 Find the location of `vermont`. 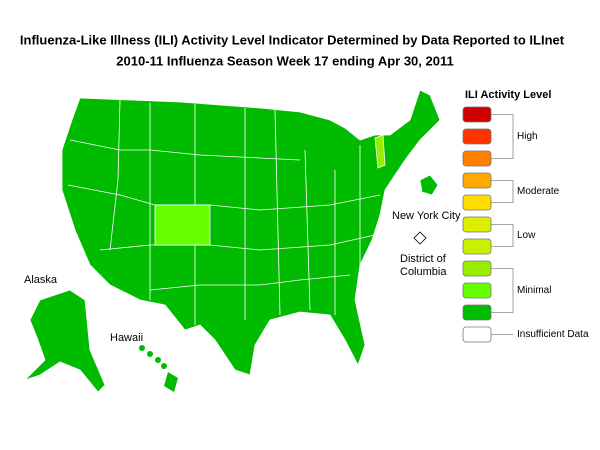

vermont is located at coordinates (380, 151).